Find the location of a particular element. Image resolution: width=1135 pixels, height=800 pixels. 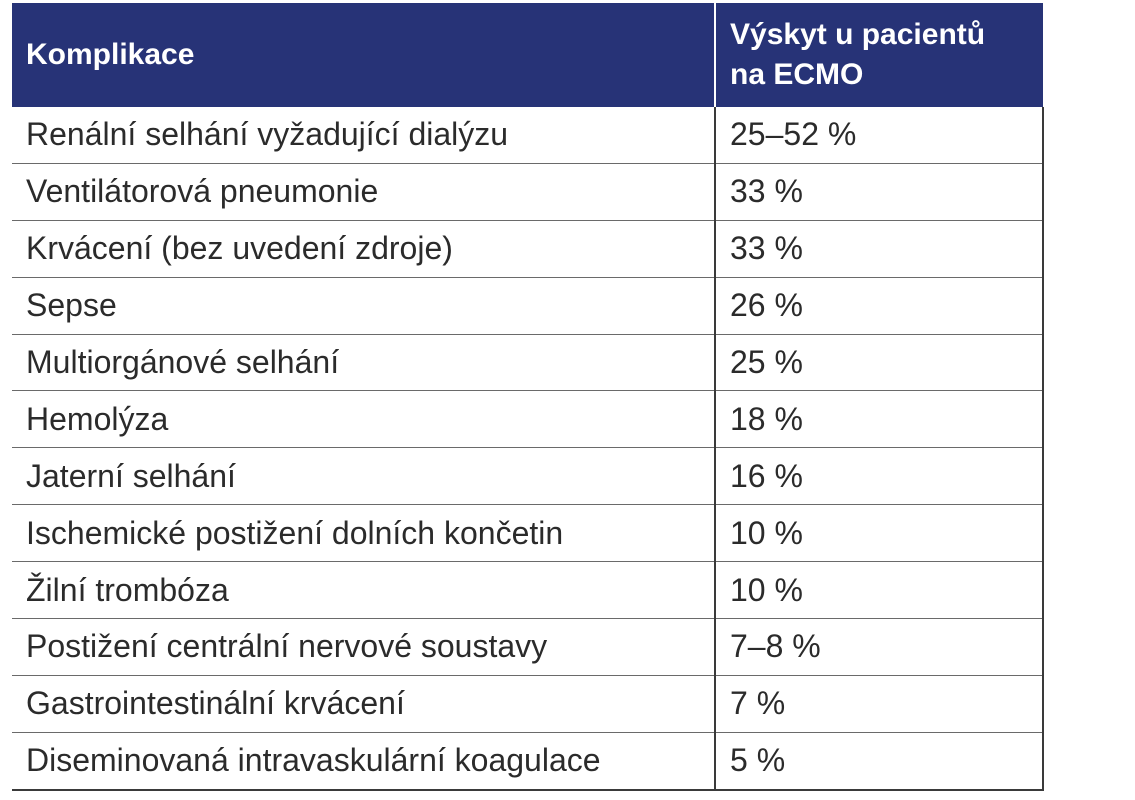

header-complication: Komplikace is located at coordinates (364, 55).